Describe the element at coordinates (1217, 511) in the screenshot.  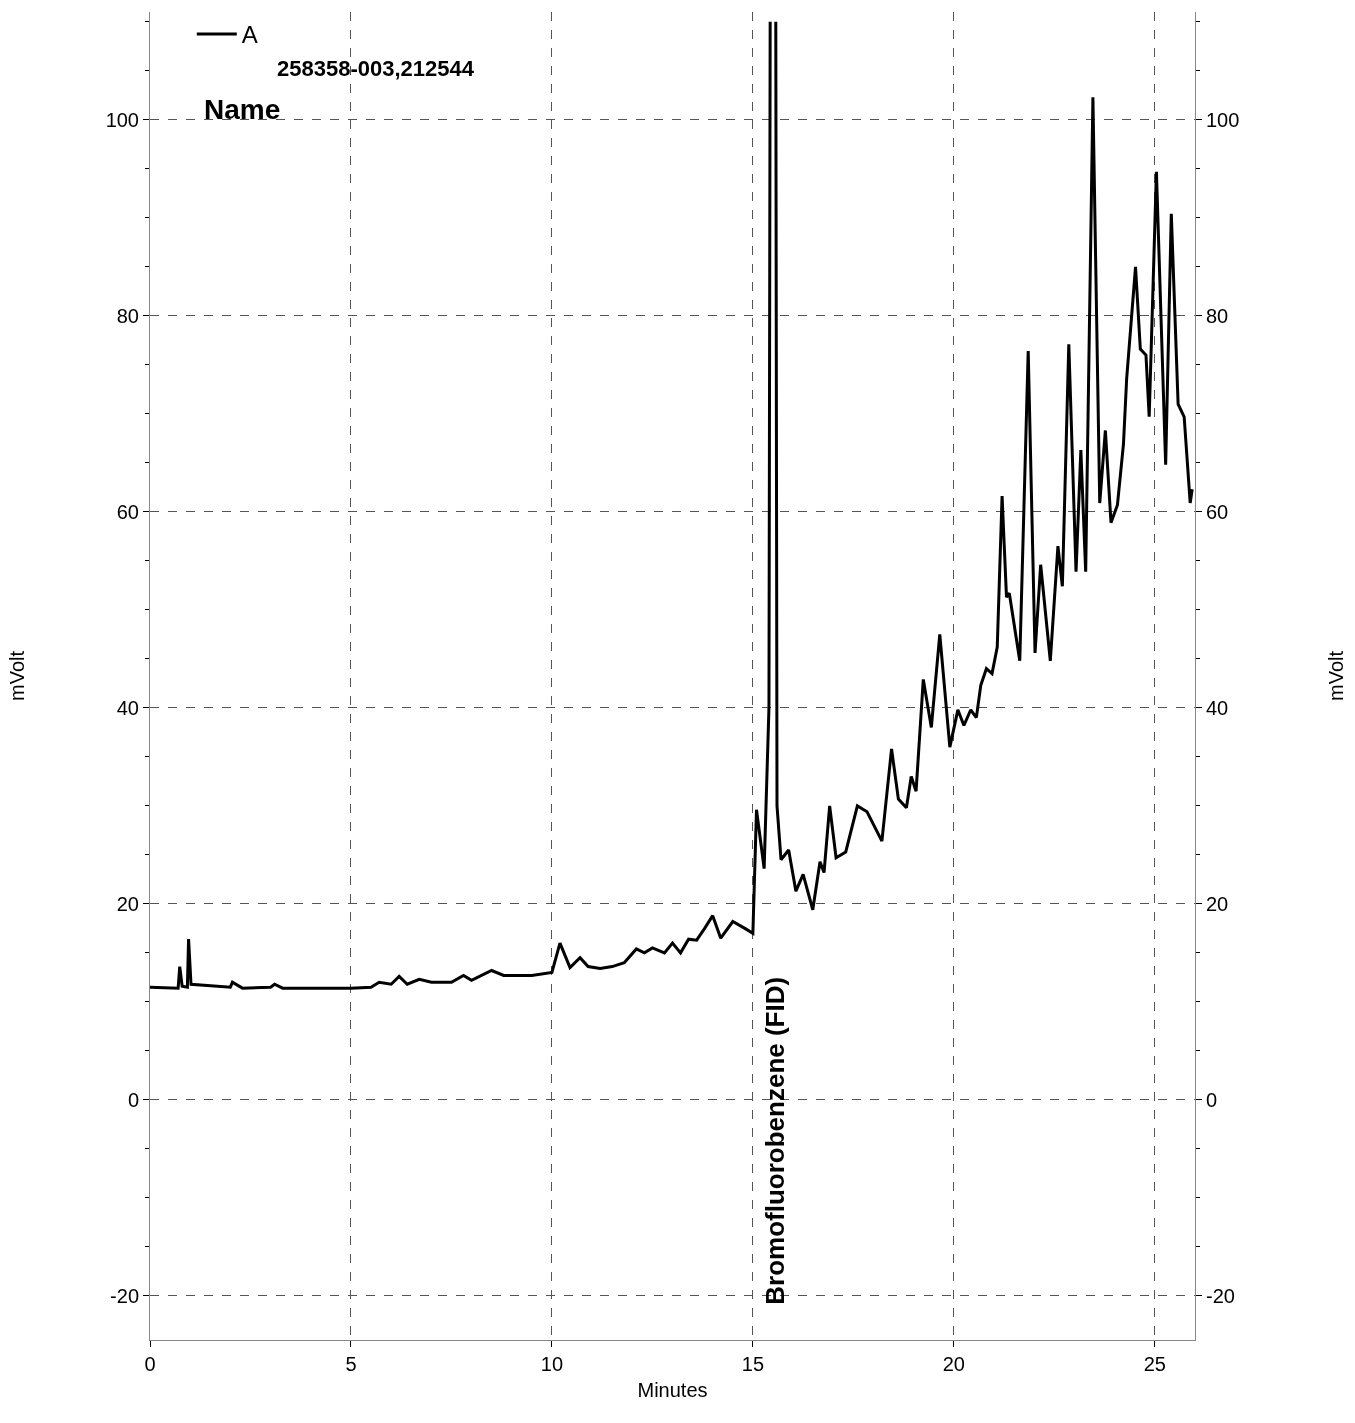
I see `y2-tick-label: 60` at that location.